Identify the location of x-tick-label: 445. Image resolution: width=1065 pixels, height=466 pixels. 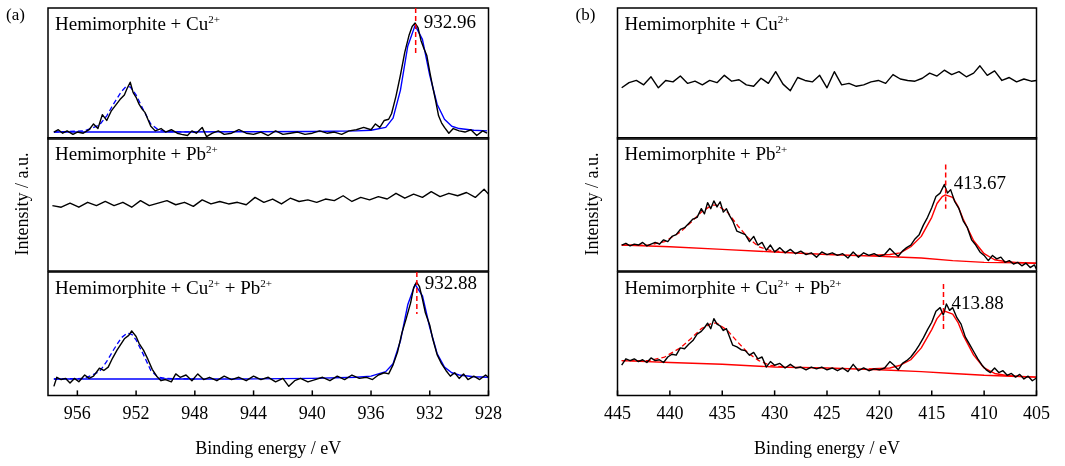
(617, 412).